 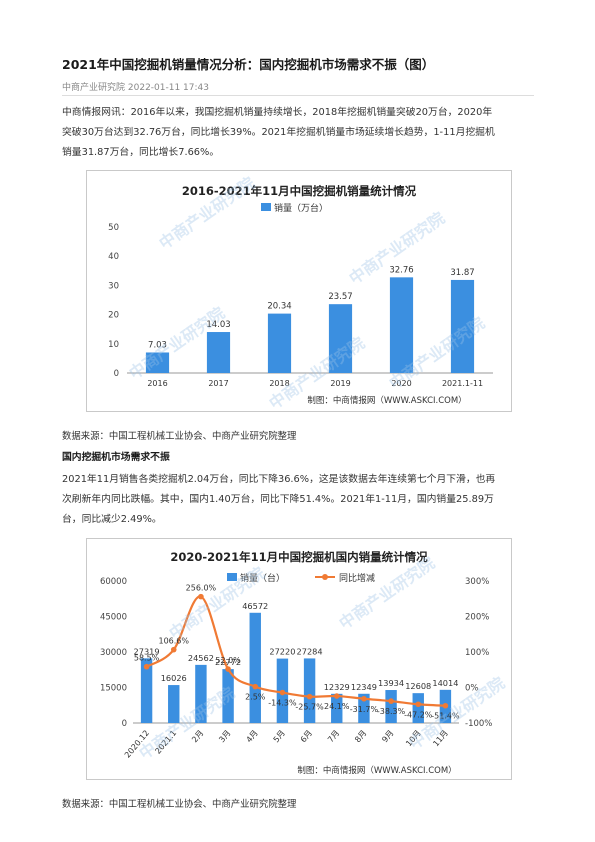 I want to click on y-tick-label: 20, so click(x=113, y=316).